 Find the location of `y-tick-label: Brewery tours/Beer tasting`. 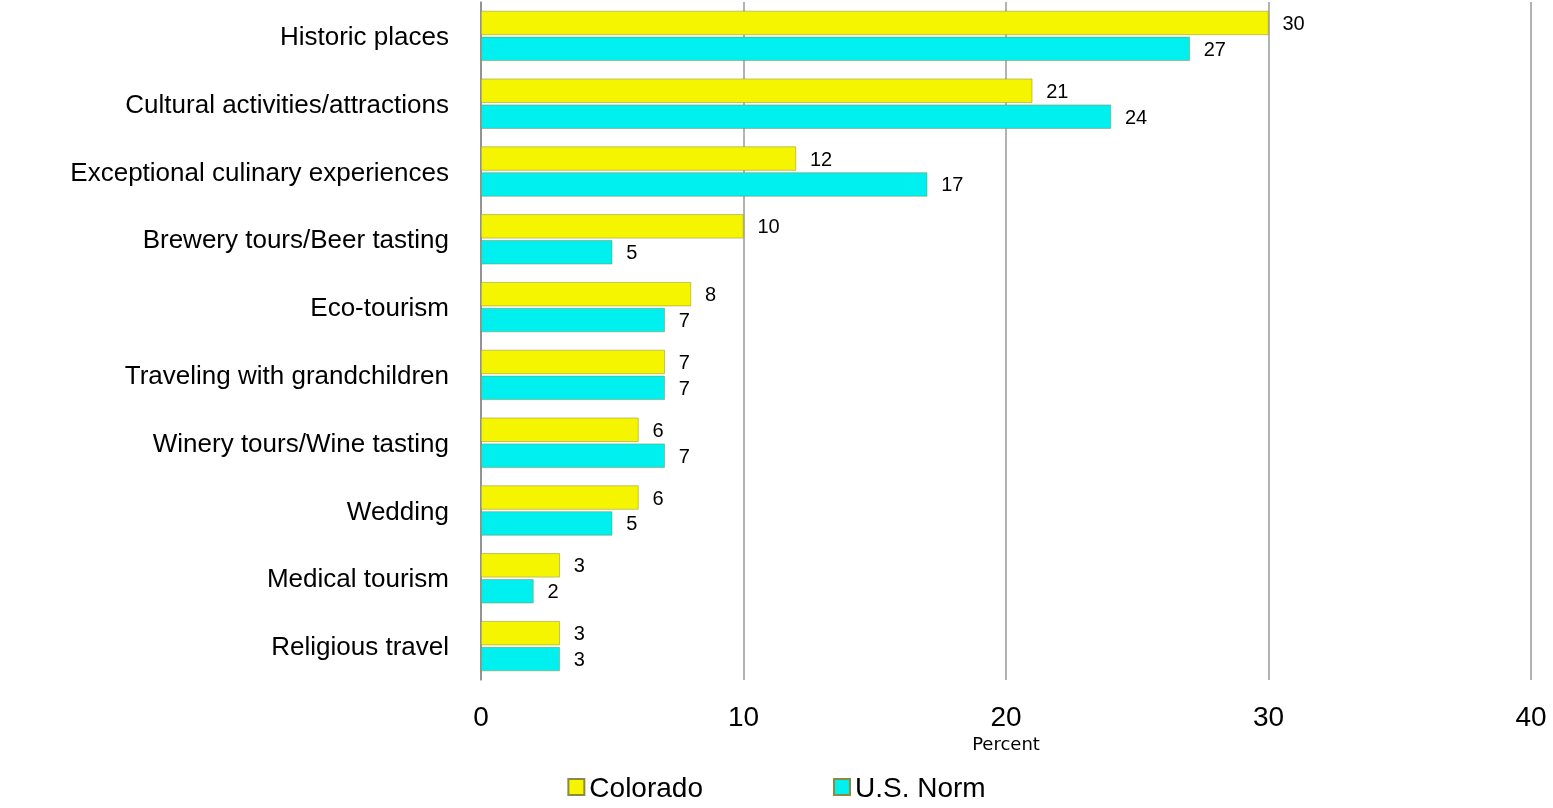

y-tick-label: Brewery tours/Beer tasting is located at coordinates (295, 239).